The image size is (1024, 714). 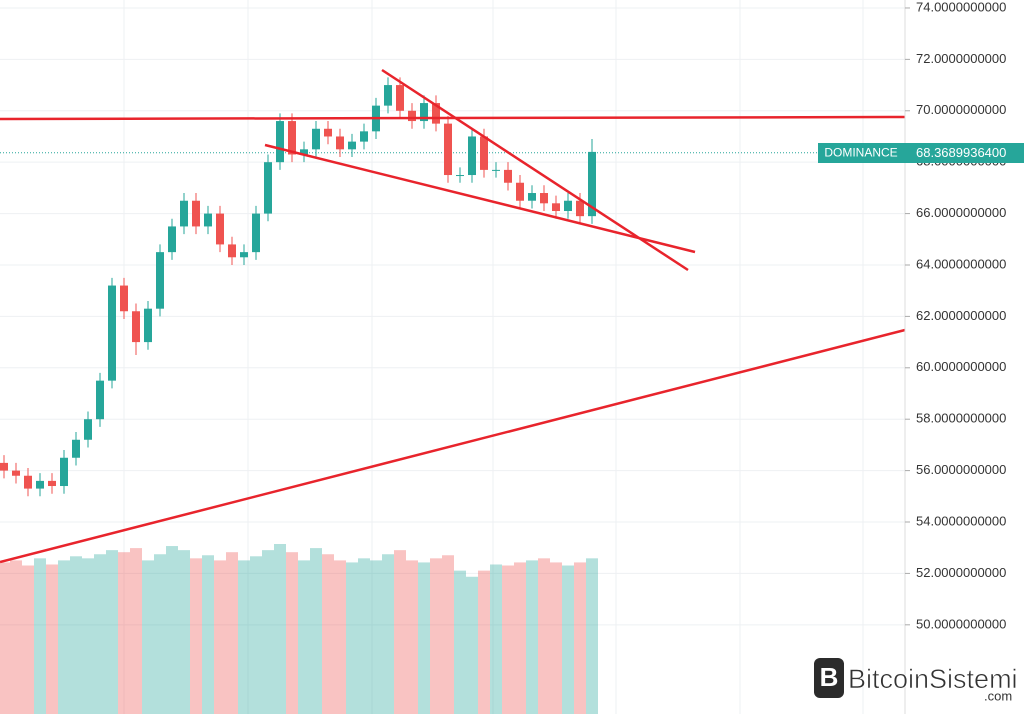 What do you see at coordinates (961, 315) in the screenshot?
I see `y-tick-label: 62.0000000000` at bounding box center [961, 315].